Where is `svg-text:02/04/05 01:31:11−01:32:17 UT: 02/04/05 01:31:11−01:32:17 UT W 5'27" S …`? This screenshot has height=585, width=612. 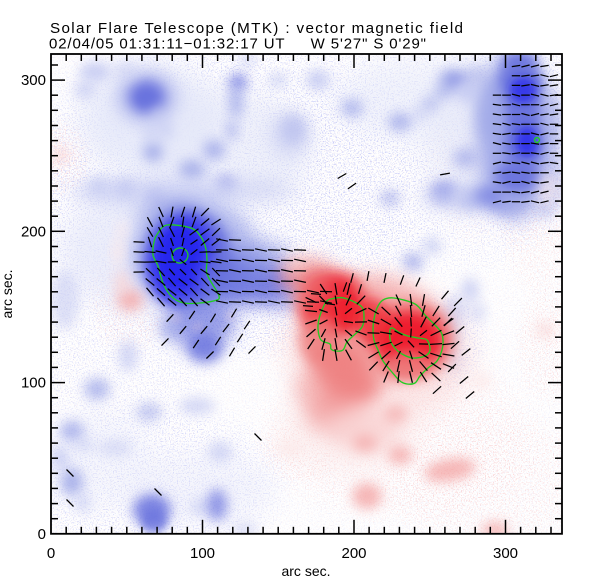 svg-text:02/04/05 01:31:11−01:32:17 UT: 02/04/05 01:31:11−01:32:17 UT W 5'27" S … is located at coordinates (237, 44).